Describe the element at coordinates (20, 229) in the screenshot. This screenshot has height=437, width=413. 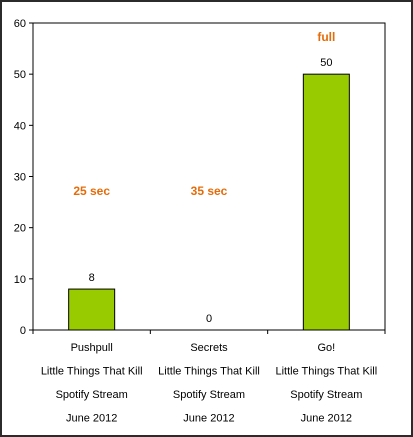
I see `y-tick-label: 20` at that location.